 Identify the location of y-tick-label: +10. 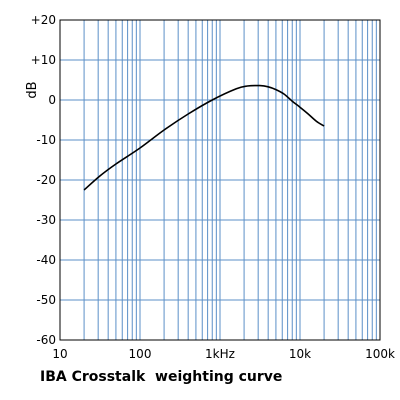
(43, 60).